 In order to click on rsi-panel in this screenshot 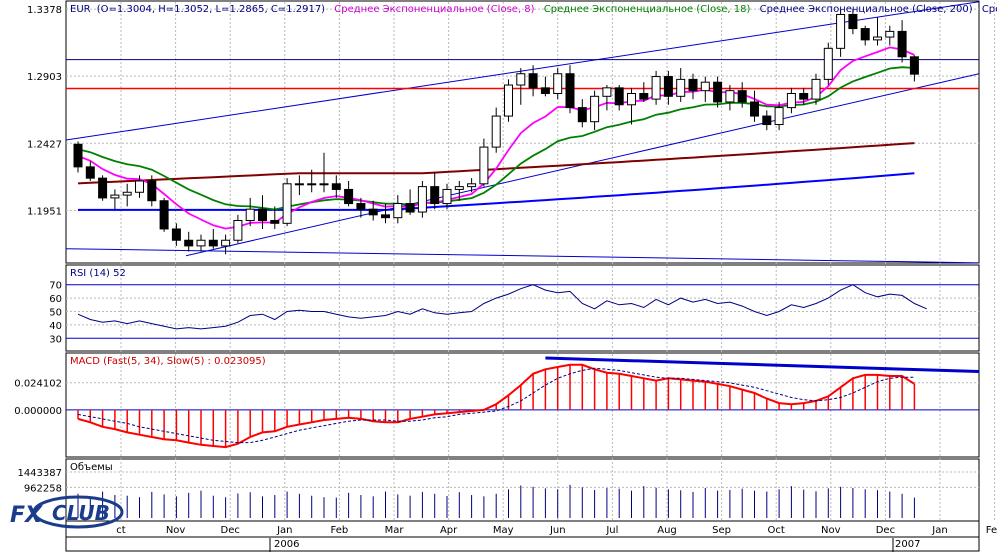, I will do `click(522, 308)`.